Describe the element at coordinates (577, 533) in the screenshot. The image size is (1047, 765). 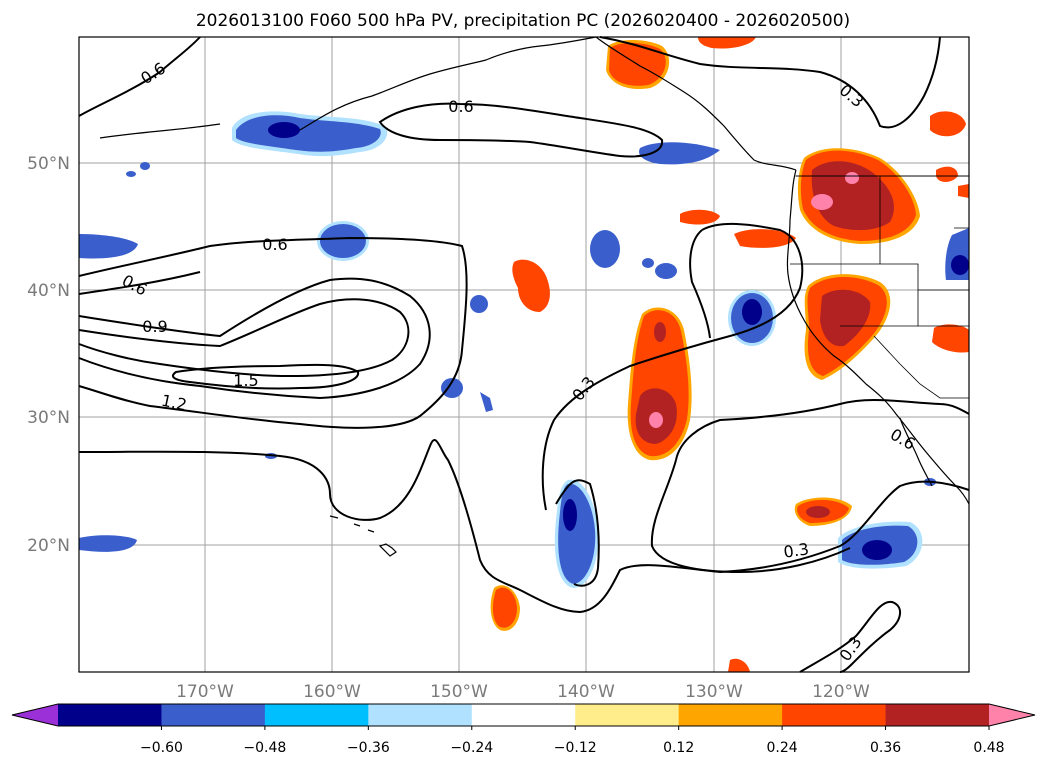
I see `contour-0.3-south` at that location.